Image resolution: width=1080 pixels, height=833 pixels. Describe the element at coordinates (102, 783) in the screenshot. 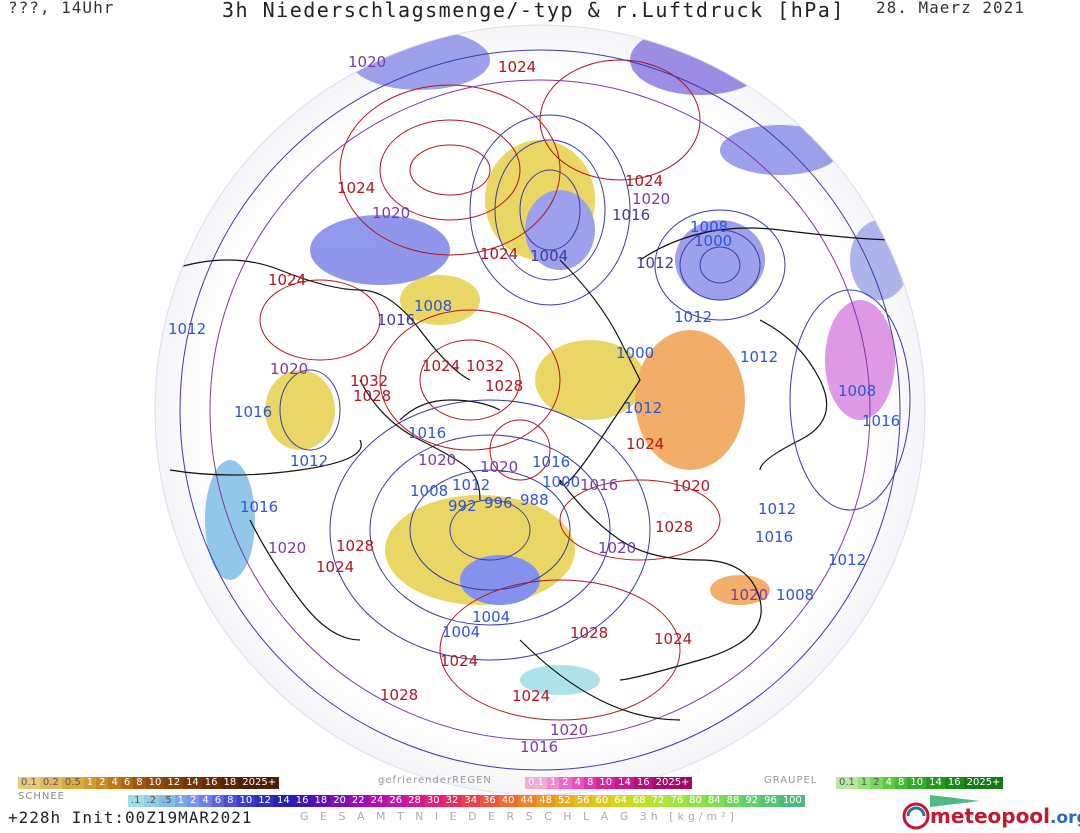

I see `snow-swatch: 2` at that location.